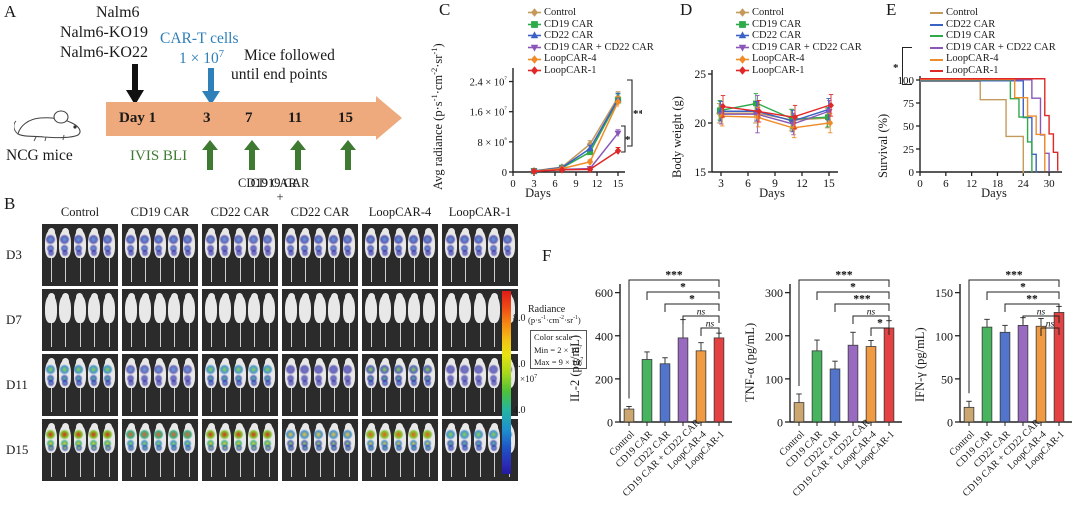  What do you see at coordinates (987, 374) in the screenshot?
I see `bar` at bounding box center [987, 374].